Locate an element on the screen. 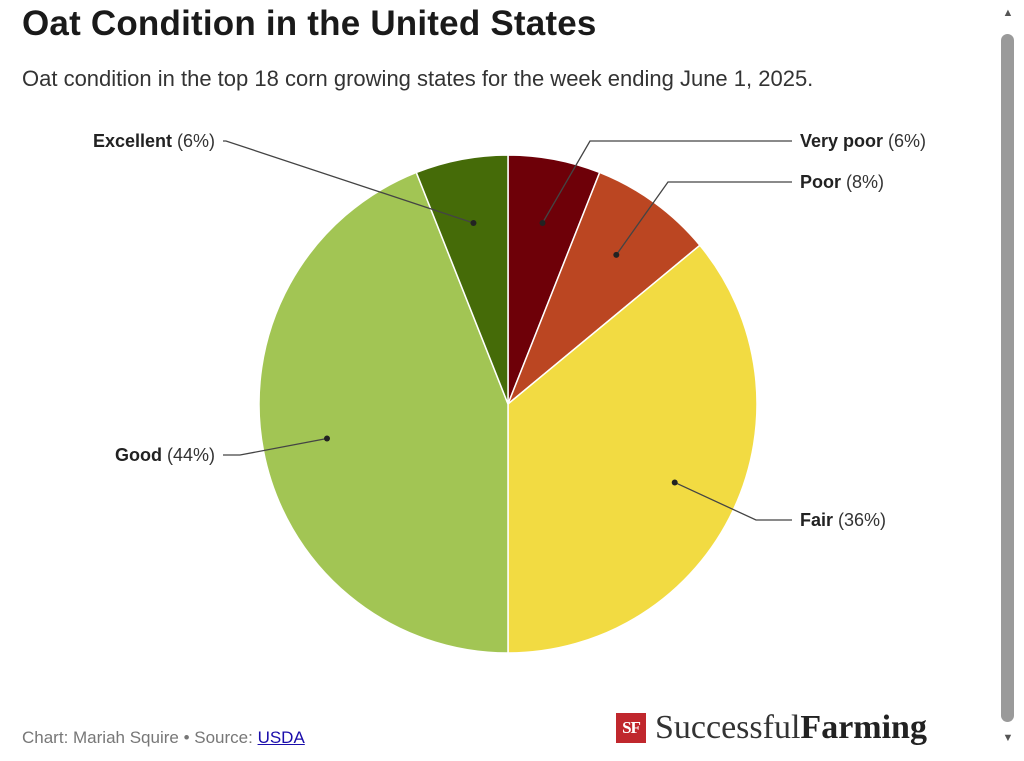 The image size is (1024, 761). source-link: USDA is located at coordinates (281, 737).